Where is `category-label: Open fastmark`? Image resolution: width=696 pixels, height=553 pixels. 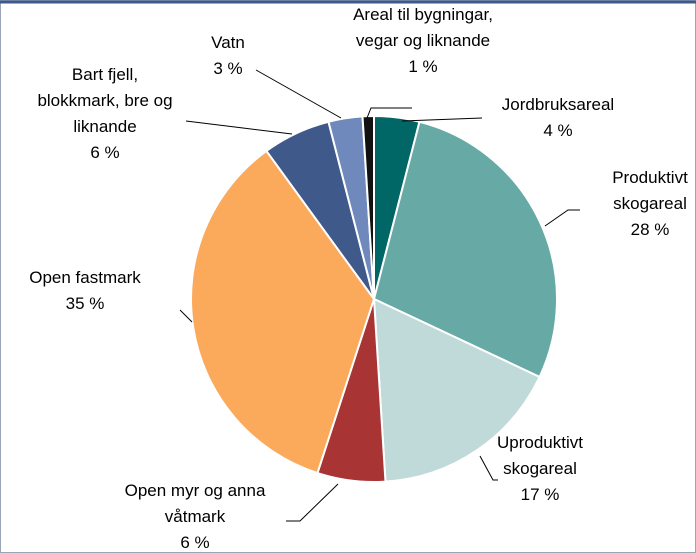 category-label: Open fastmark is located at coordinates (85, 277).